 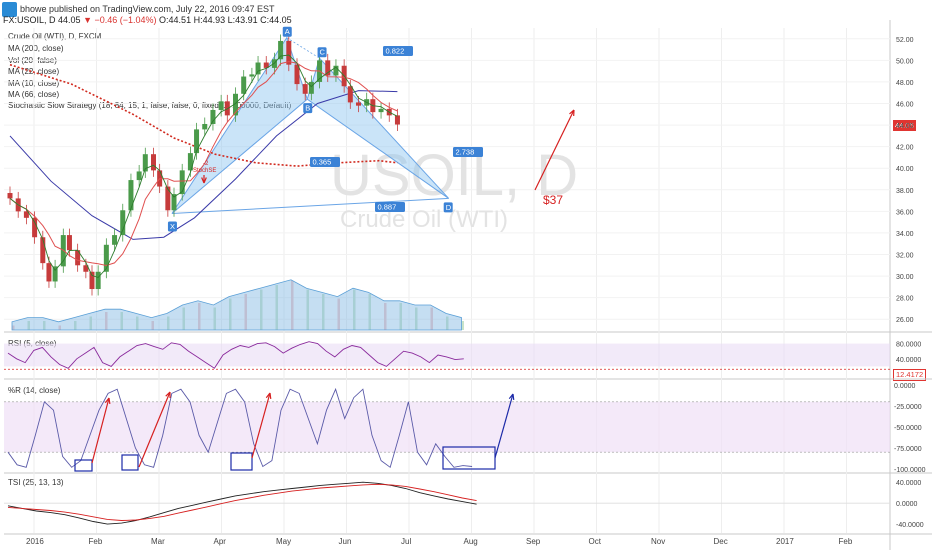 I want to click on tsi-axis-tick-label: -40.0000, so click(x=910, y=525).